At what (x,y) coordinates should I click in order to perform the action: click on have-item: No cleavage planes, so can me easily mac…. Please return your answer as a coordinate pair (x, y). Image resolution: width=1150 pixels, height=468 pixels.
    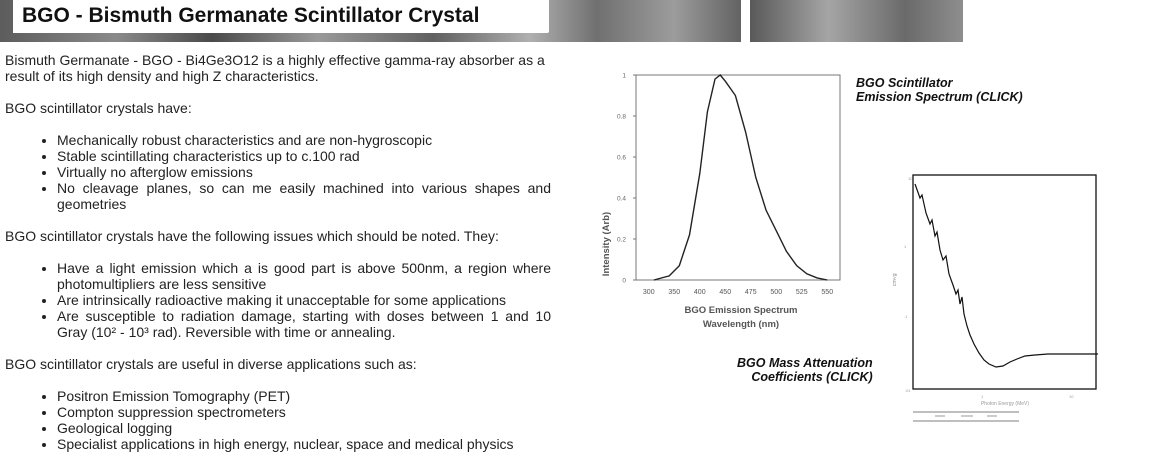
    Looking at the image, I should click on (304, 196).